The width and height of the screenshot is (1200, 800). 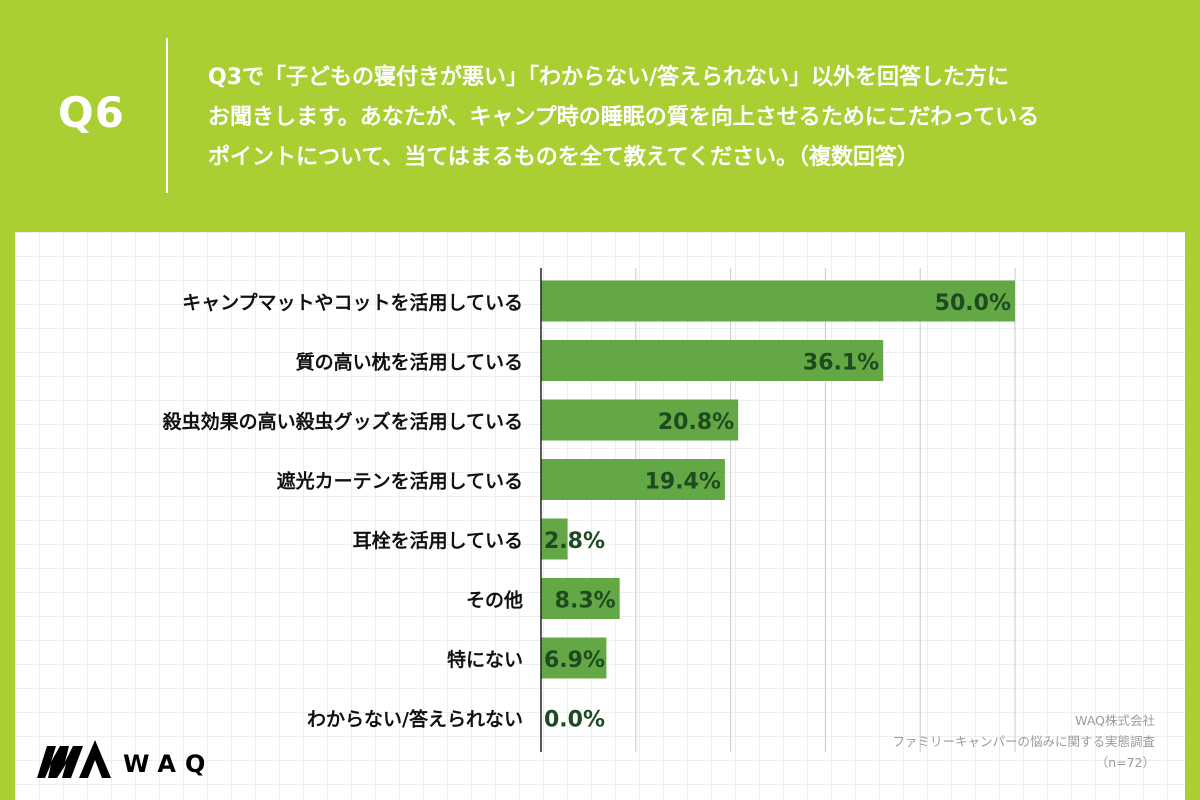 What do you see at coordinates (585, 601) in the screenshot?
I see `value-label: 8.3%` at bounding box center [585, 601].